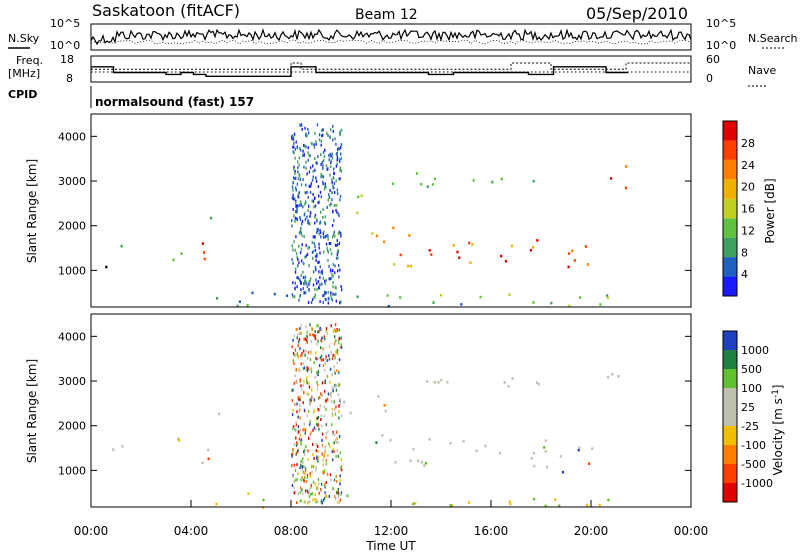 This screenshot has height=554, width=800. I want to click on nsearch-label: N.Search, so click(773, 38).